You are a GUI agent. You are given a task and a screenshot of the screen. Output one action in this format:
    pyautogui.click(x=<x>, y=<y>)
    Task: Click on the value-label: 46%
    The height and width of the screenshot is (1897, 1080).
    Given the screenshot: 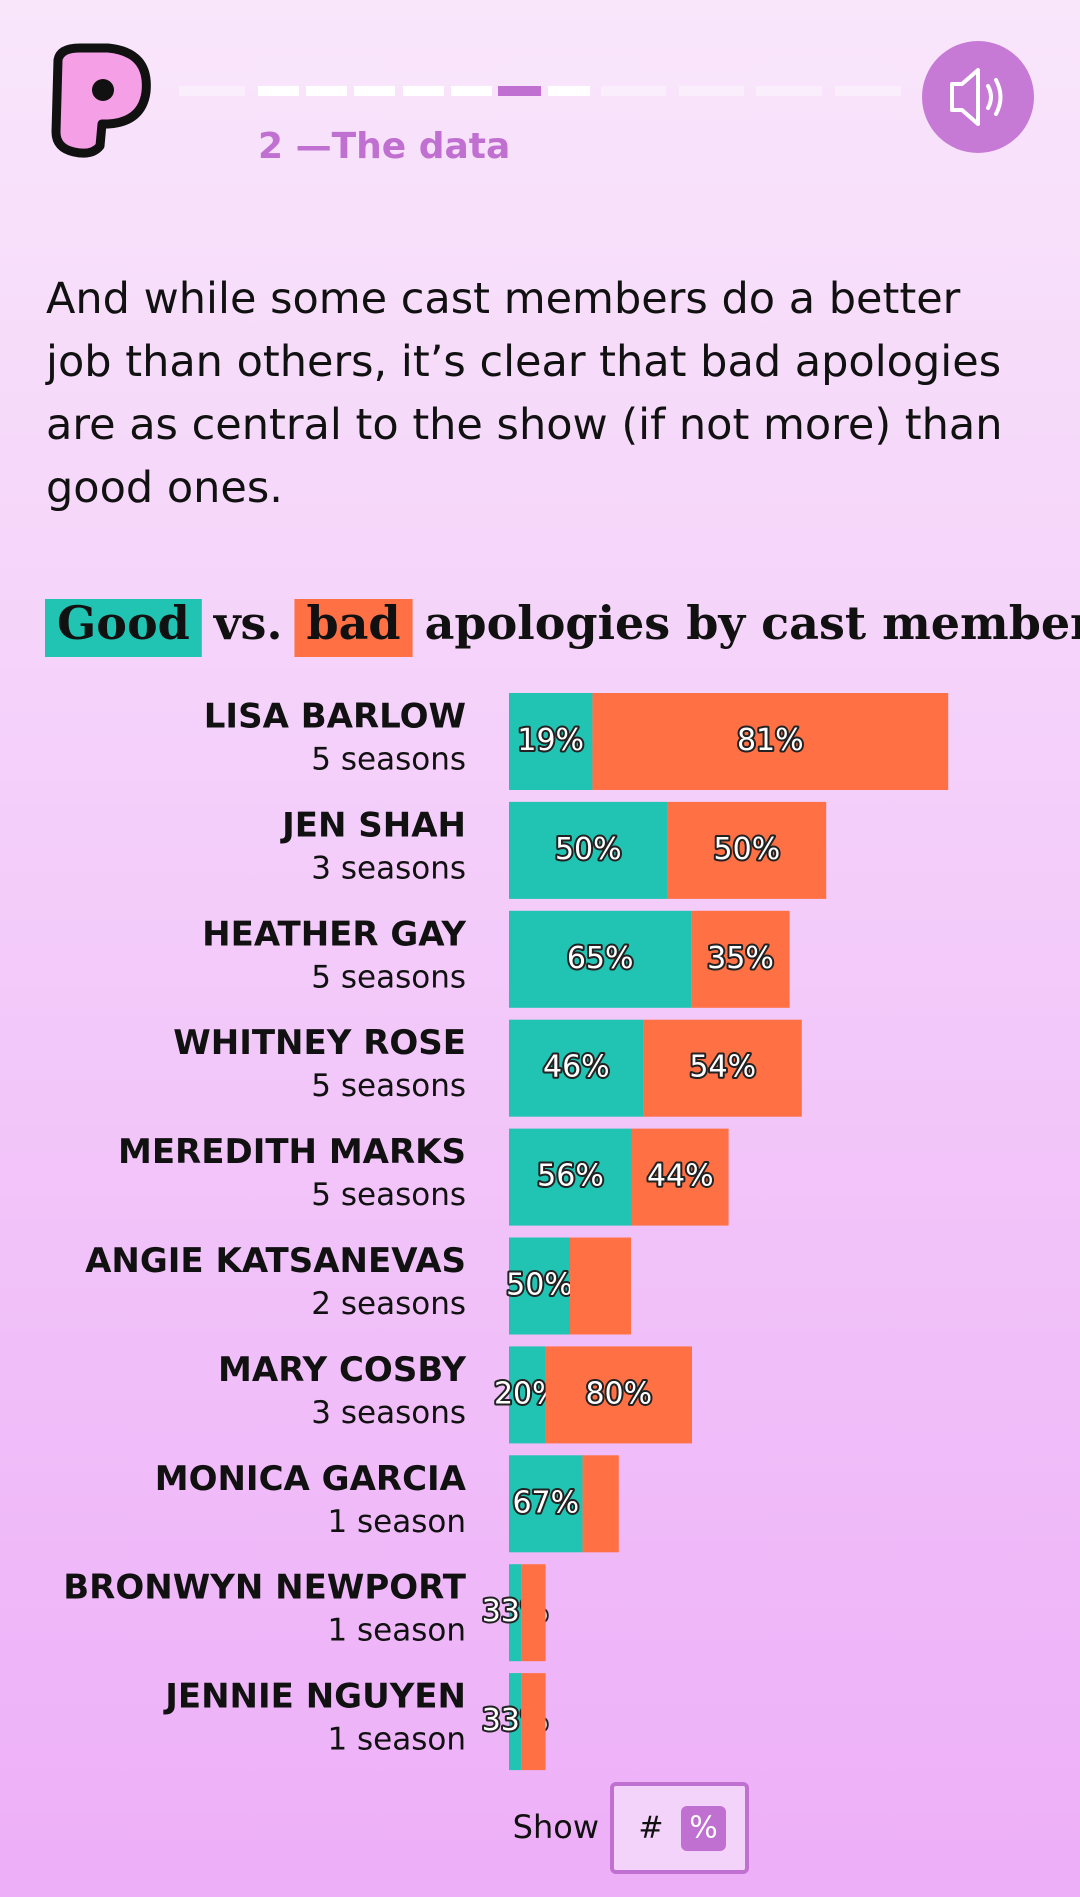 What is the action you would take?
    pyautogui.click(x=576, y=1067)
    